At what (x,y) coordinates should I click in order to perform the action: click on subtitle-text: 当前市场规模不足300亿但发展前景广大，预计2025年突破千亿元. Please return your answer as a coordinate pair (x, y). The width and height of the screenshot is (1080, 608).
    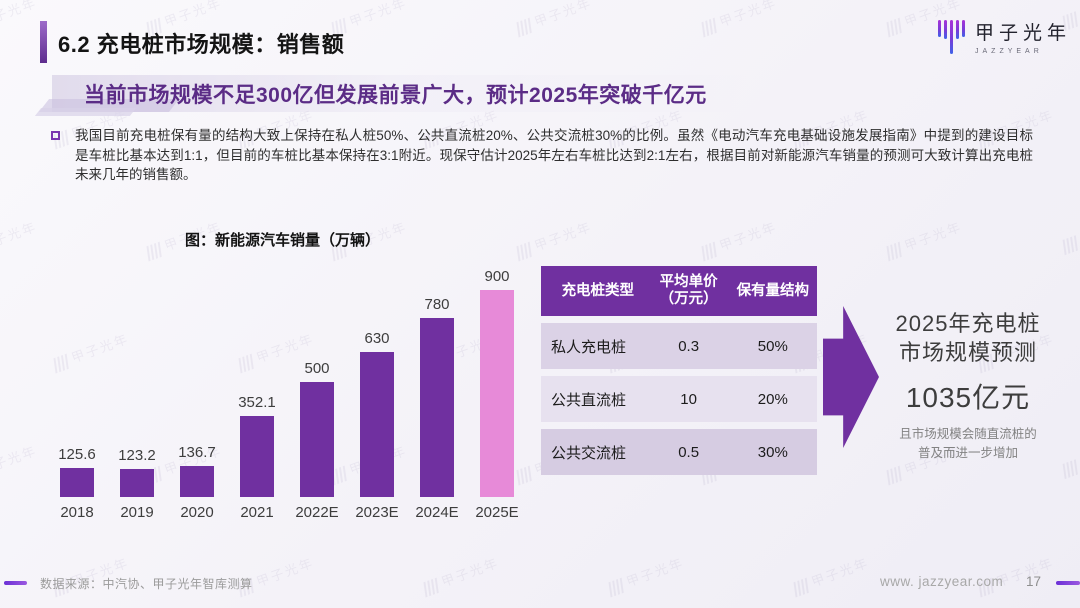
    Looking at the image, I should click on (395, 95).